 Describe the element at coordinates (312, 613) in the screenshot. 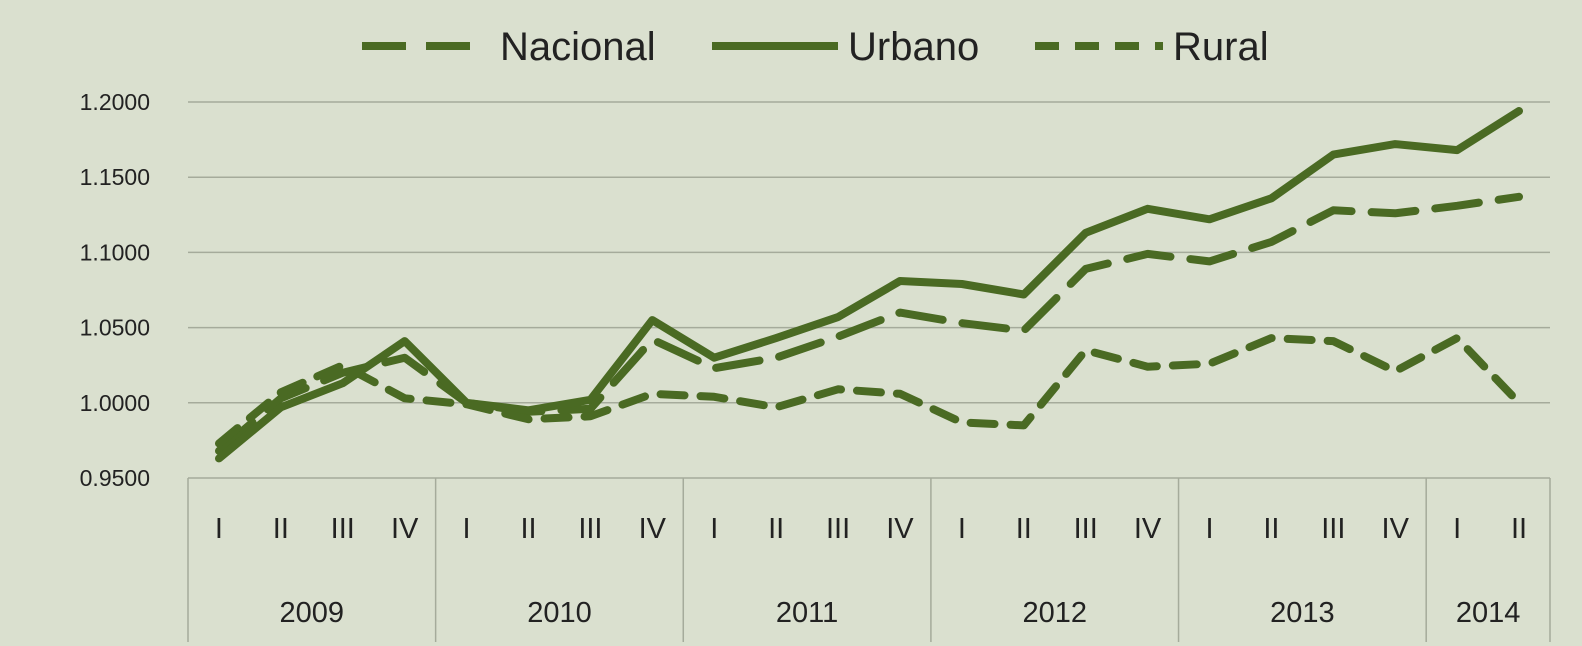

I see `x-tick-label-year: 2009` at that location.